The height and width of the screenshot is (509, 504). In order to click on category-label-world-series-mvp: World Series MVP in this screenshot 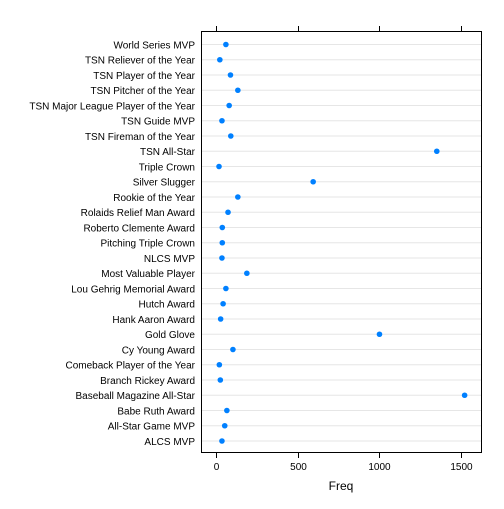, I will do `click(154, 45)`.